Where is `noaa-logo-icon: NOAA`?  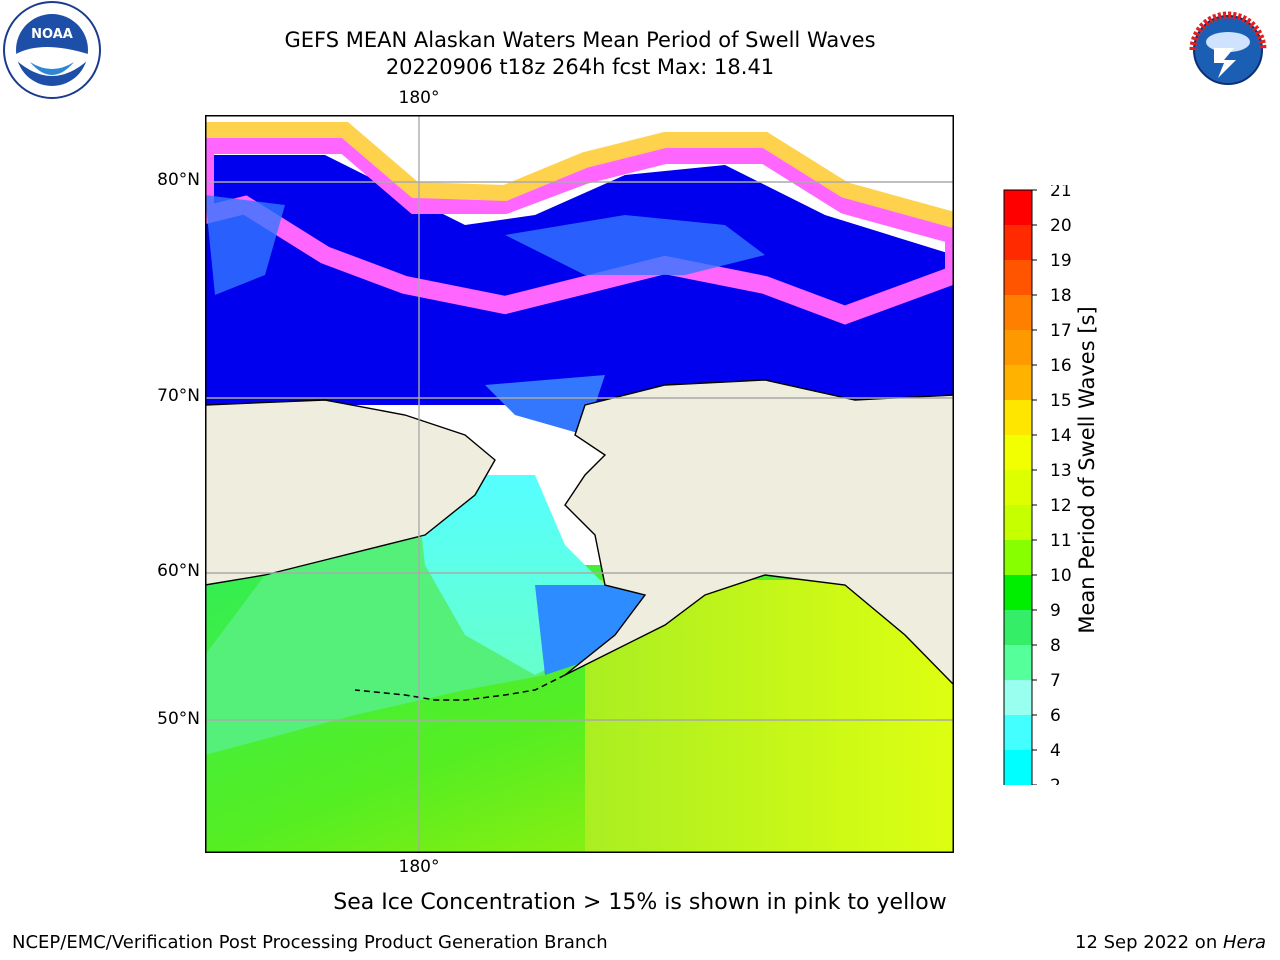
noaa-logo-icon: NOAA is located at coordinates (52, 50).